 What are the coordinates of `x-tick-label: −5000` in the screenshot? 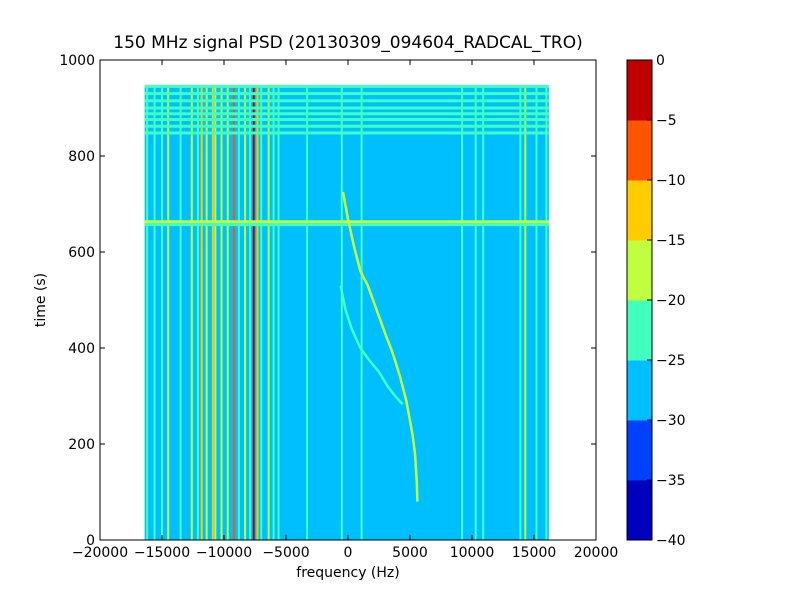 It's located at (285, 553).